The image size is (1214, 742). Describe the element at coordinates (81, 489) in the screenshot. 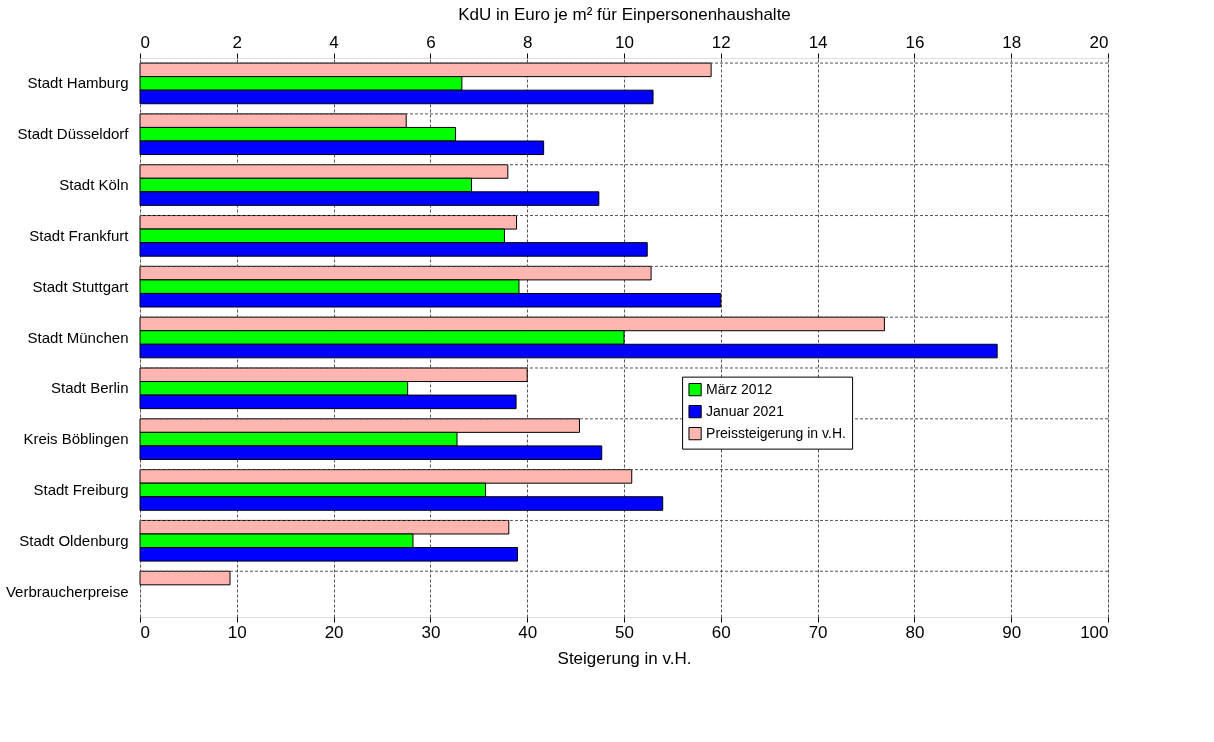

I see `y-tick-label: Stadt Freiburg` at that location.